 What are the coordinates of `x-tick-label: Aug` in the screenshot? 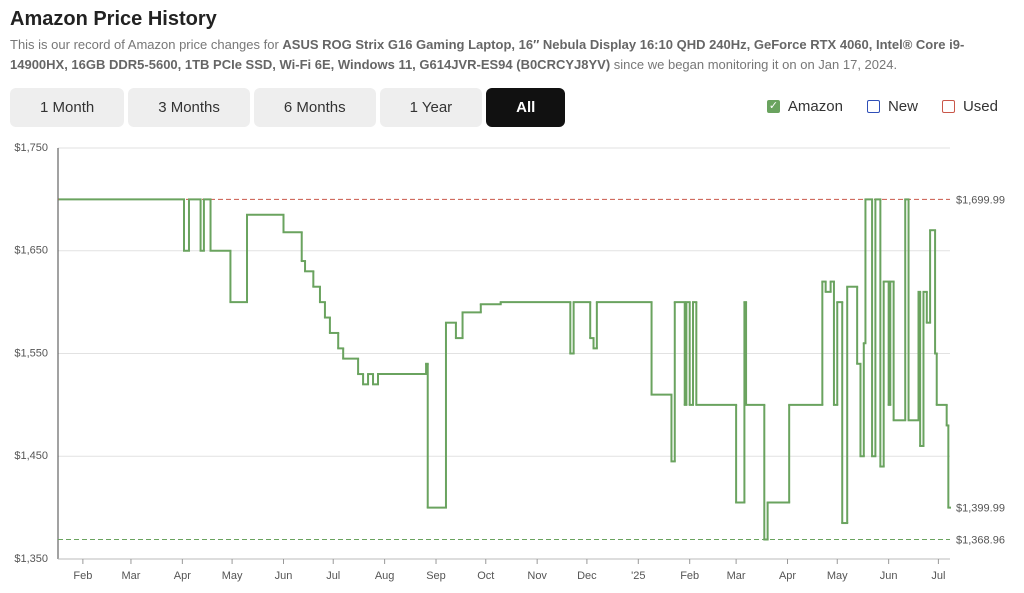 It's located at (385, 576).